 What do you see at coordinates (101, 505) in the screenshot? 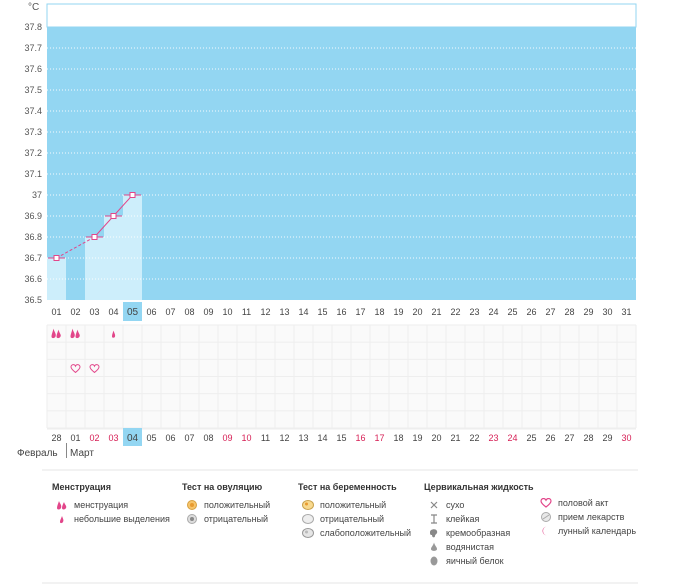
I see `legend-label: менструация` at bounding box center [101, 505].